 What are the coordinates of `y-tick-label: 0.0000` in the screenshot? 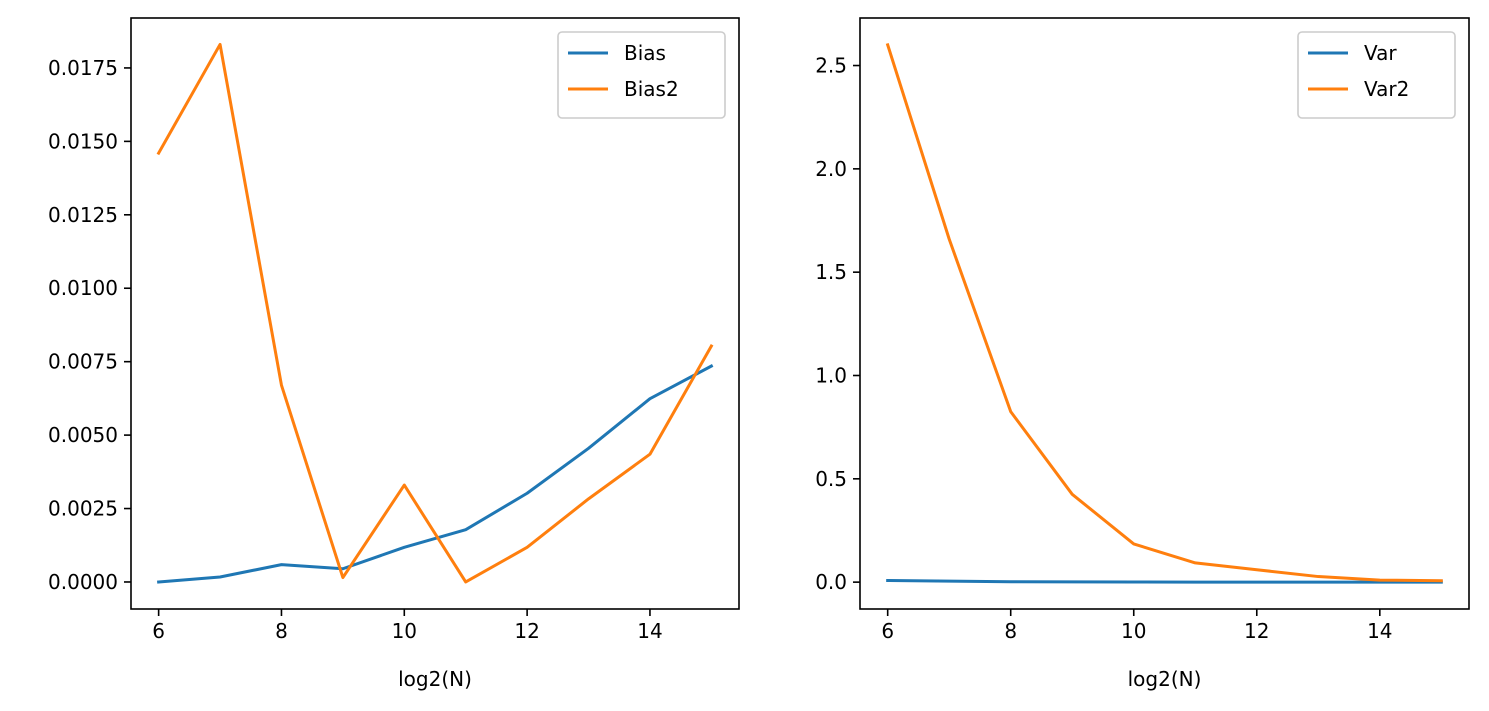 It's located at (83, 582).